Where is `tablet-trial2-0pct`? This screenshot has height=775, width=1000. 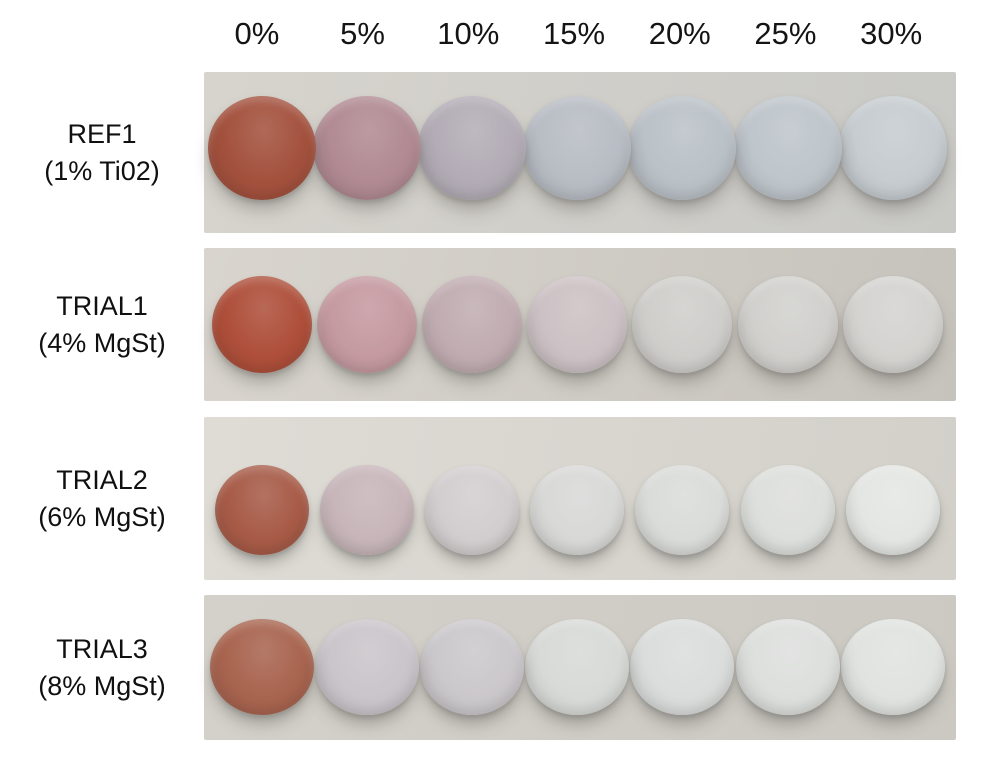
tablet-trial2-0pct is located at coordinates (261, 510).